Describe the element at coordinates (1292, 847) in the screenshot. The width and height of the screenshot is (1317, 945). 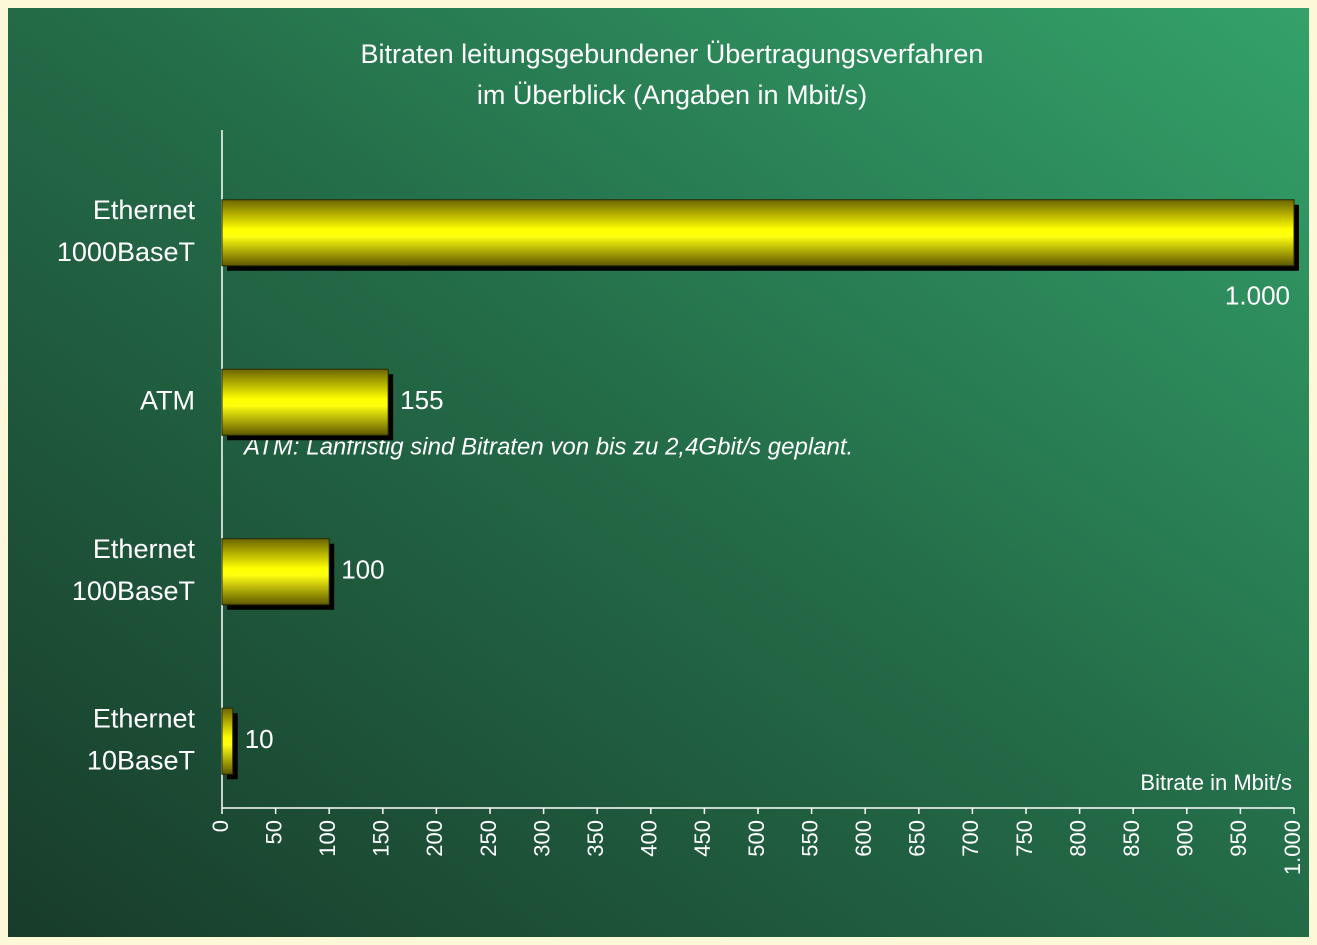
I see `x-tick-label: 1.000` at that location.